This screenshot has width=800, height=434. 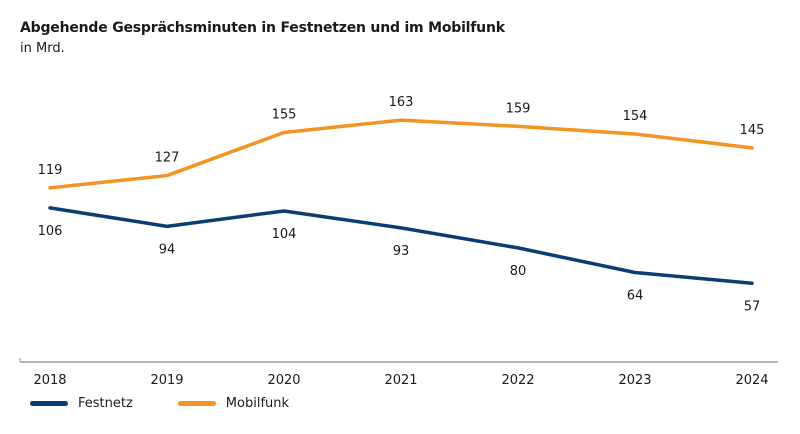 I want to click on chart-subtitle: in Mrd., so click(x=42, y=48).